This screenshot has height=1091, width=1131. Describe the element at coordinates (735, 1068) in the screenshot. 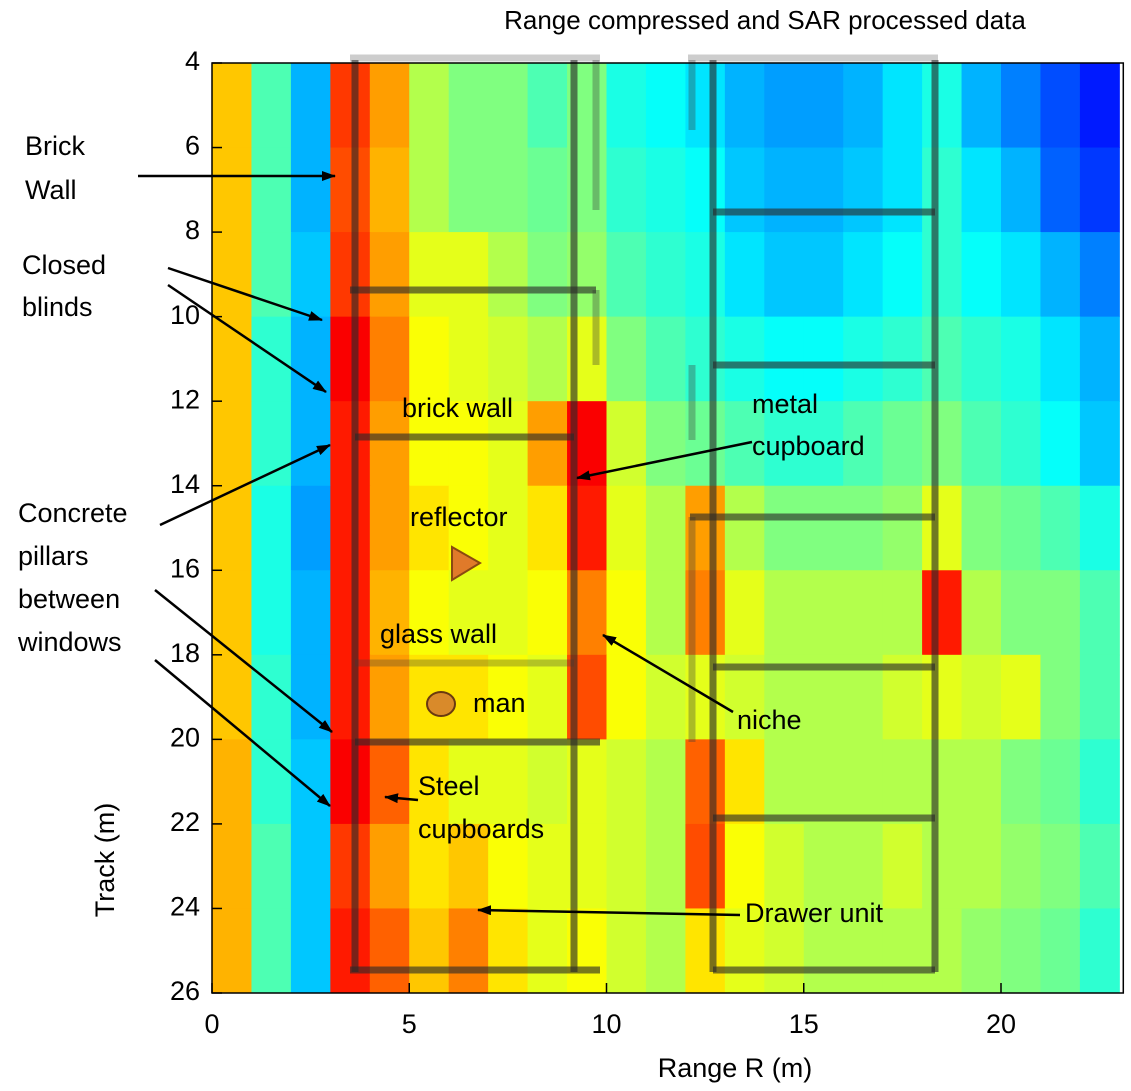

I see `x-axis-label: Range R (m)` at that location.